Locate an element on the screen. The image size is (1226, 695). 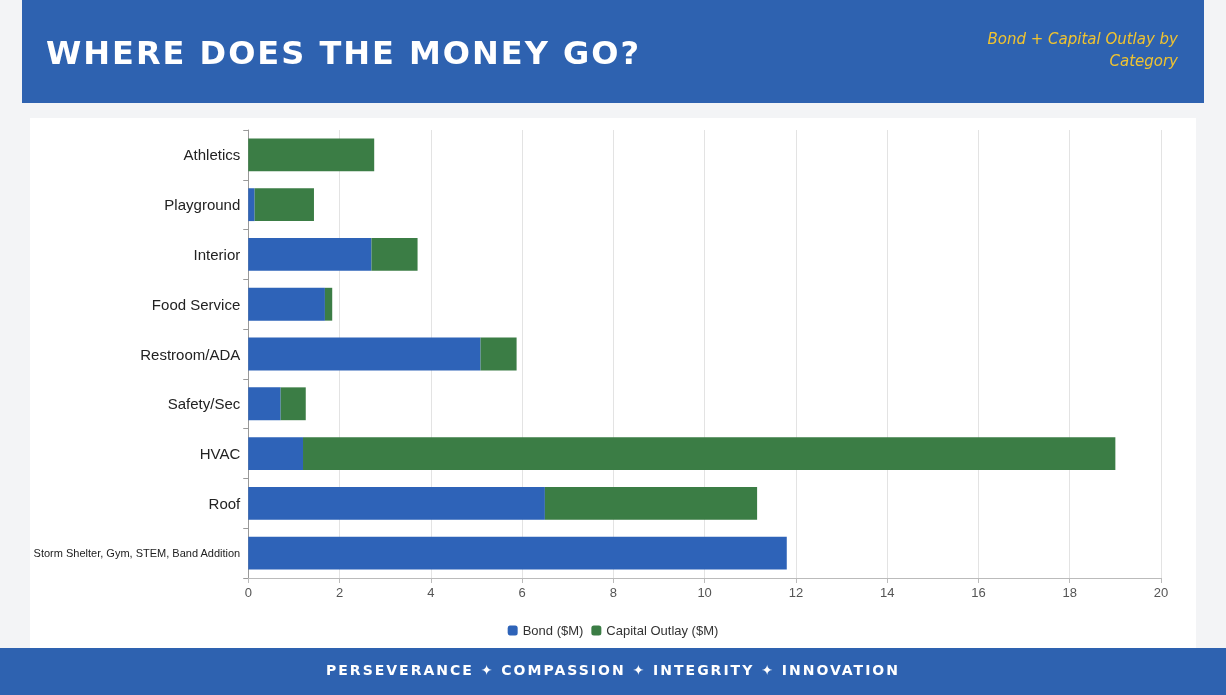
x-tick-label: 2 is located at coordinates (339, 592).